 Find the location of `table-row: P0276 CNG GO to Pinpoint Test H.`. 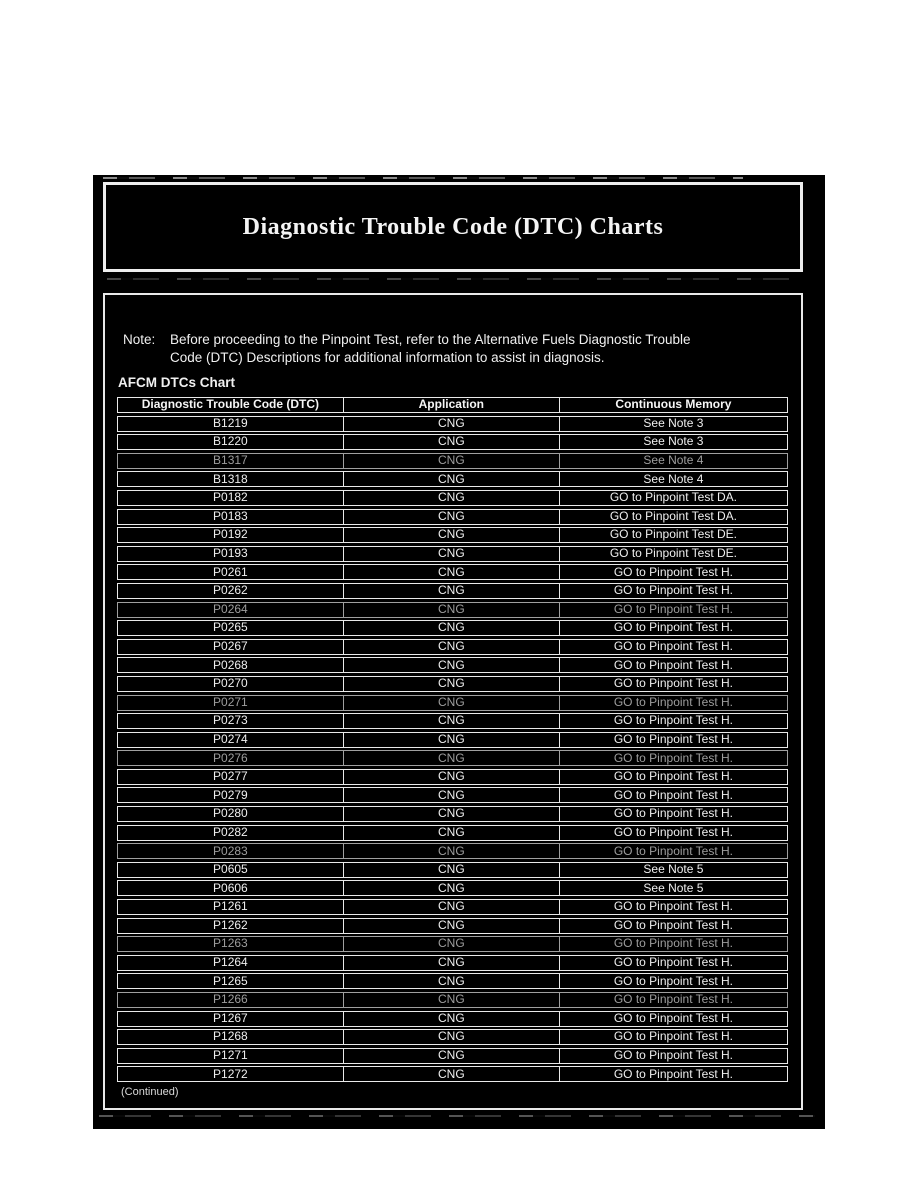

table-row: P0276 CNG GO to Pinpoint Test H. is located at coordinates (452, 758).